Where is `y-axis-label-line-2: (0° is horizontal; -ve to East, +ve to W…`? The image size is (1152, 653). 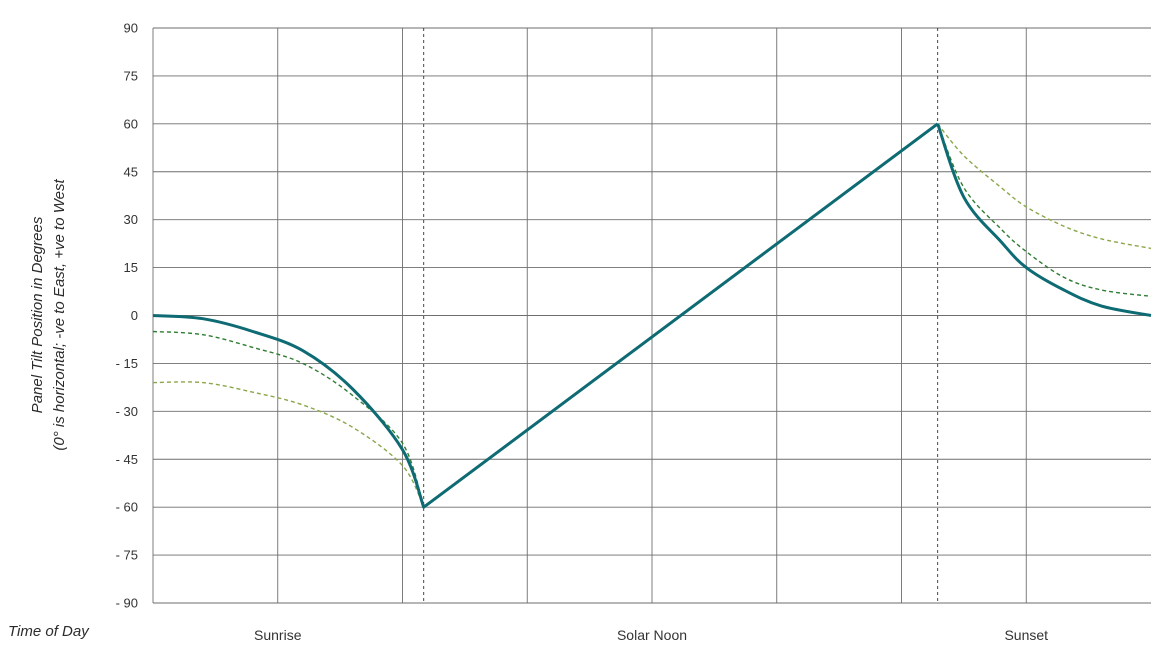
y-axis-label-line-2: (0° is horizontal; -ve to East, +ve to W… is located at coordinates (59, 315).